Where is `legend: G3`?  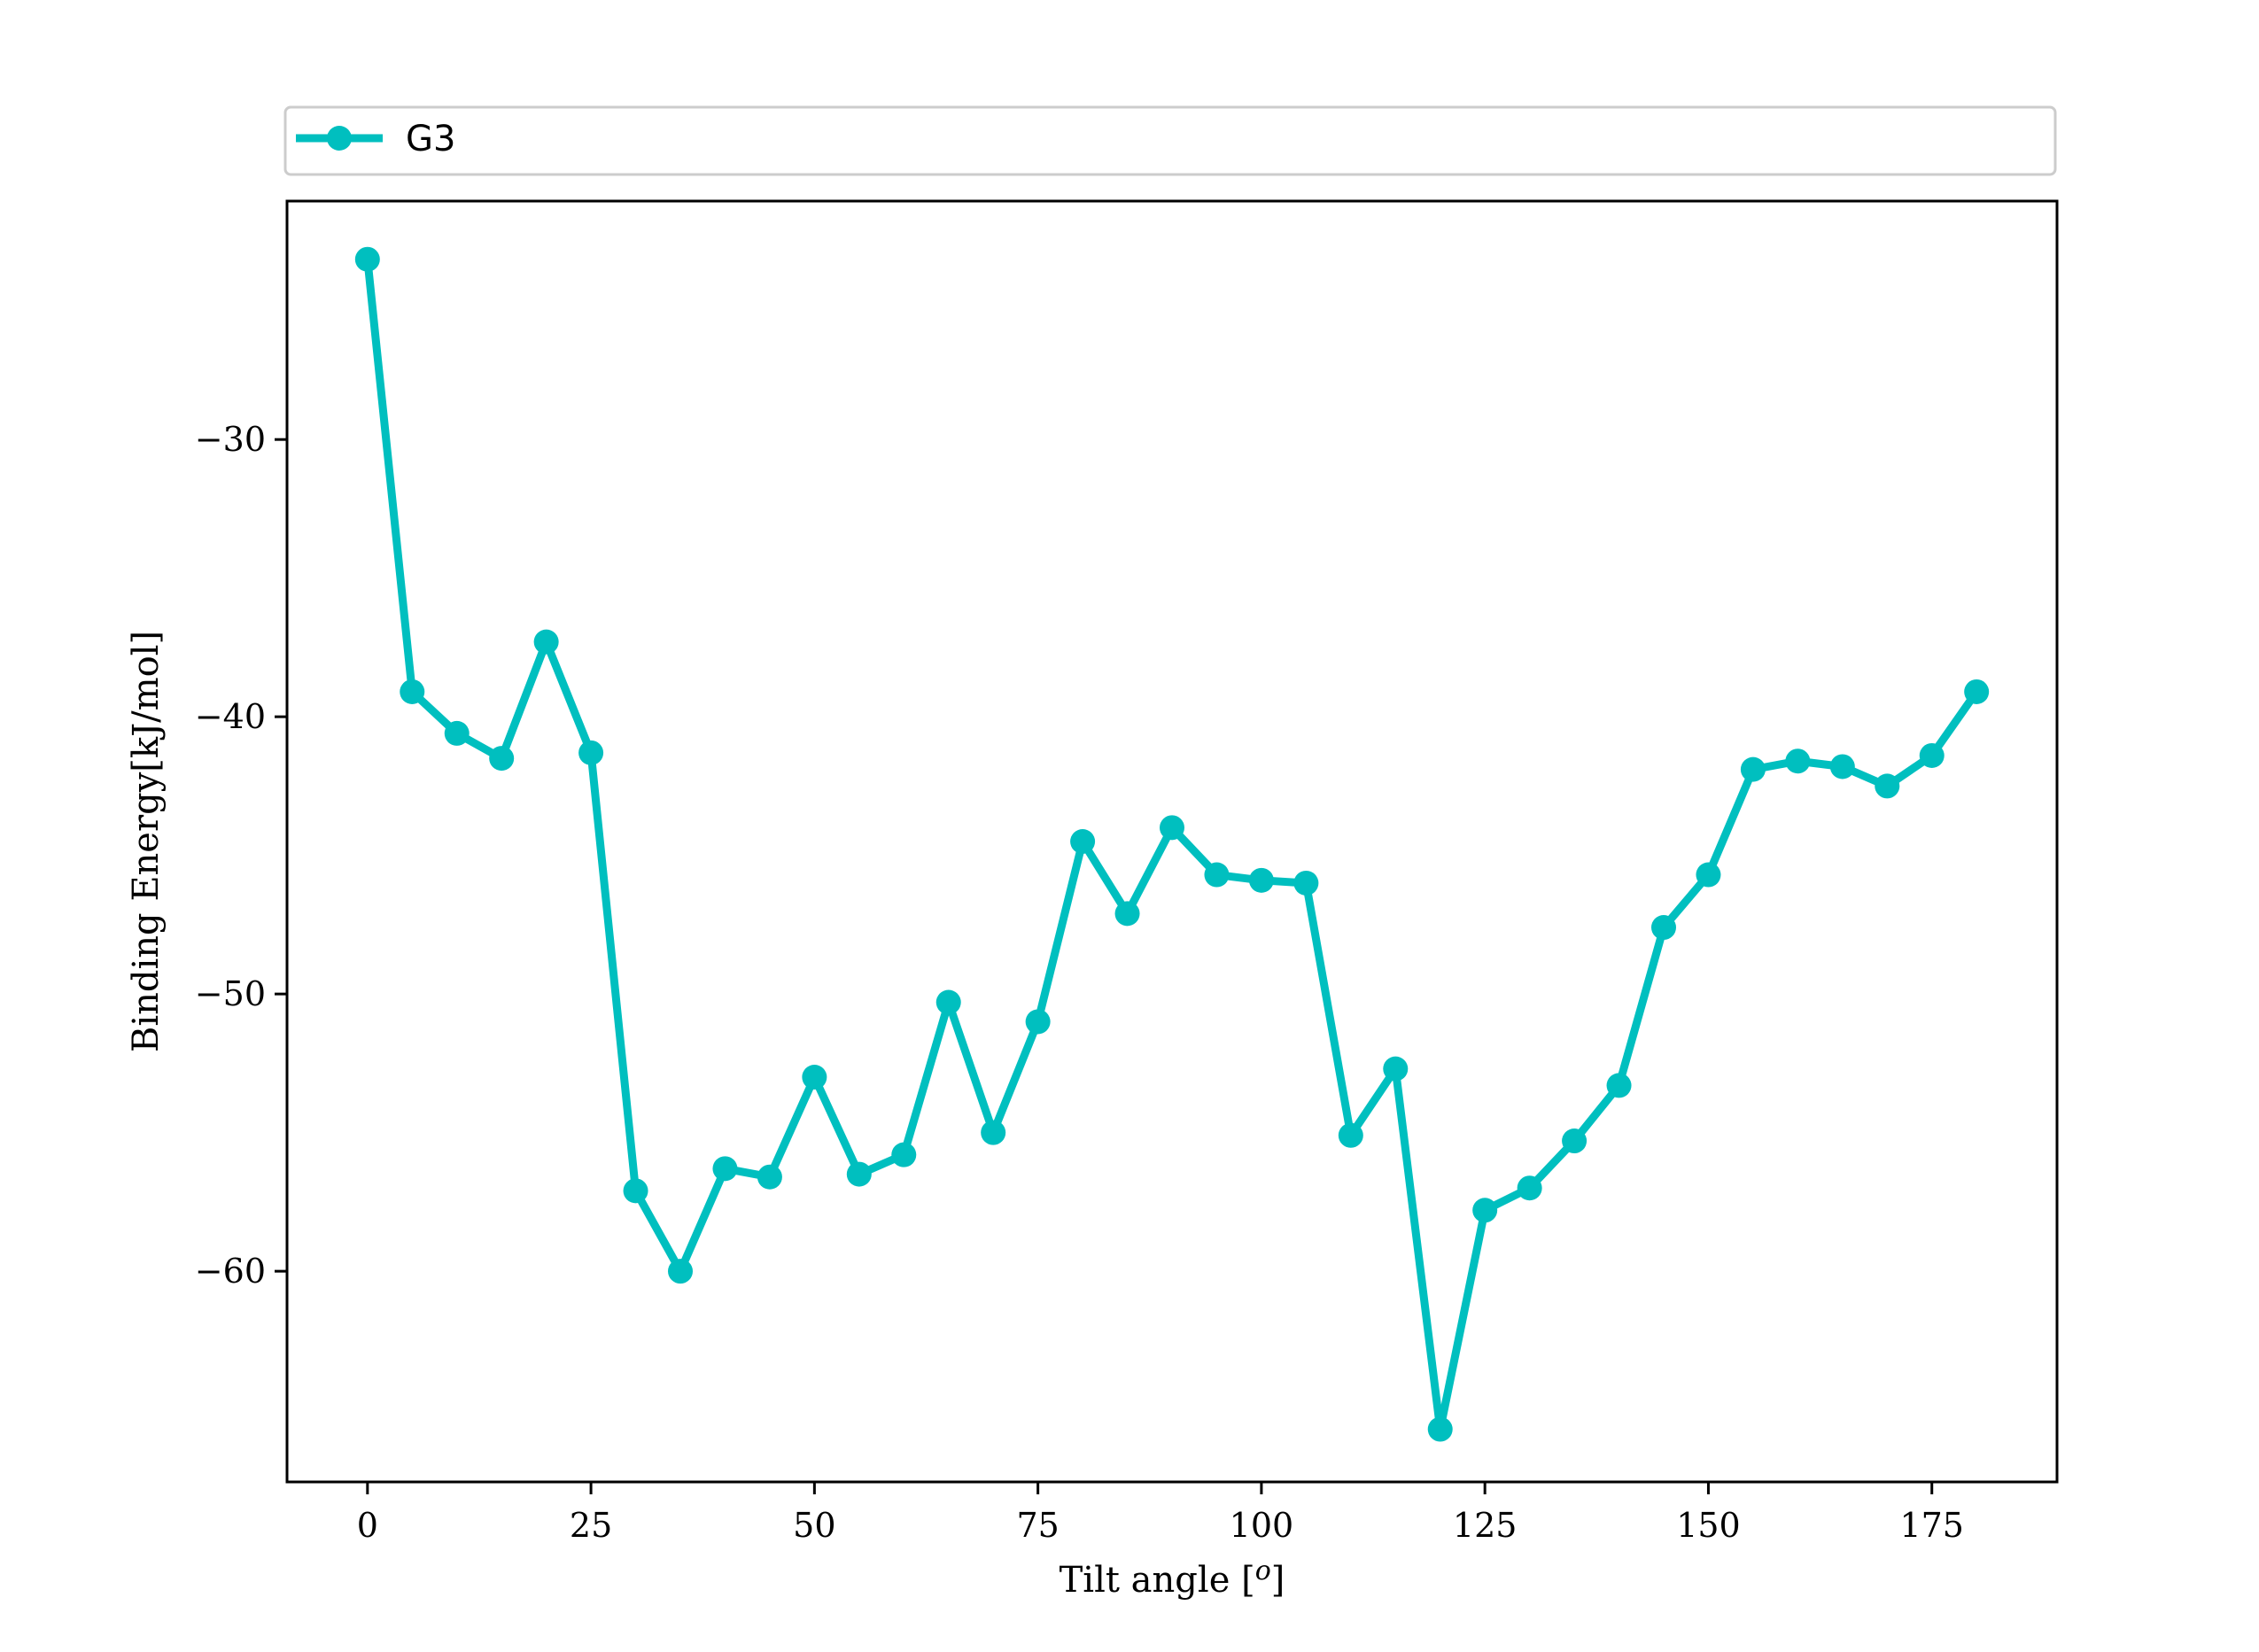 legend: G3 is located at coordinates (1170, 140).